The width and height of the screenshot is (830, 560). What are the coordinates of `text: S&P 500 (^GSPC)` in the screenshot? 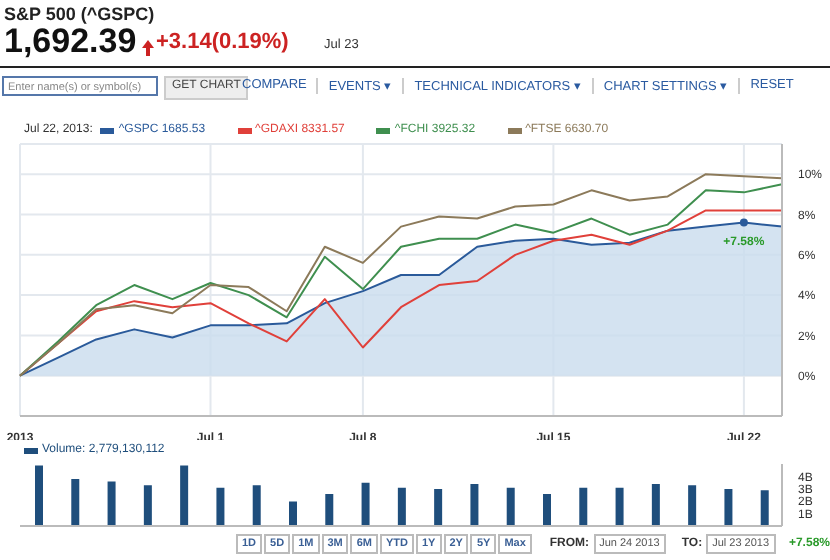 It's located at (79, 14).